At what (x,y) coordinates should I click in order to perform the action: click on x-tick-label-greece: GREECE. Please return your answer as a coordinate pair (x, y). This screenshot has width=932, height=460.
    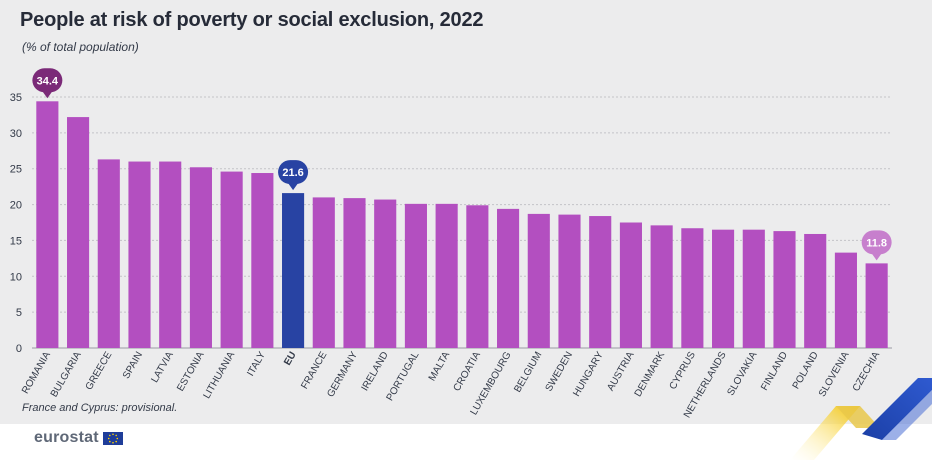
    Looking at the image, I should click on (99, 371).